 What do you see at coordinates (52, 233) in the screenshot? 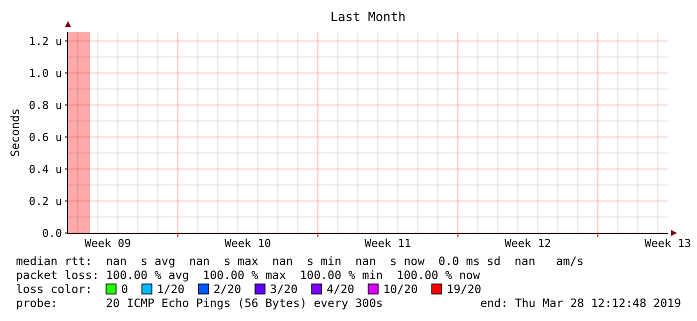
I see `y-tick-label: 0.0` at bounding box center [52, 233].